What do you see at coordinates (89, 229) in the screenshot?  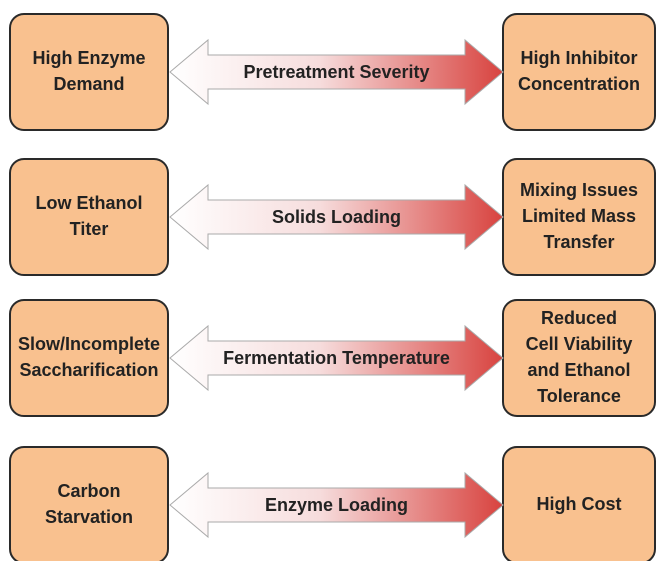 I see `left-label: Titer` at bounding box center [89, 229].